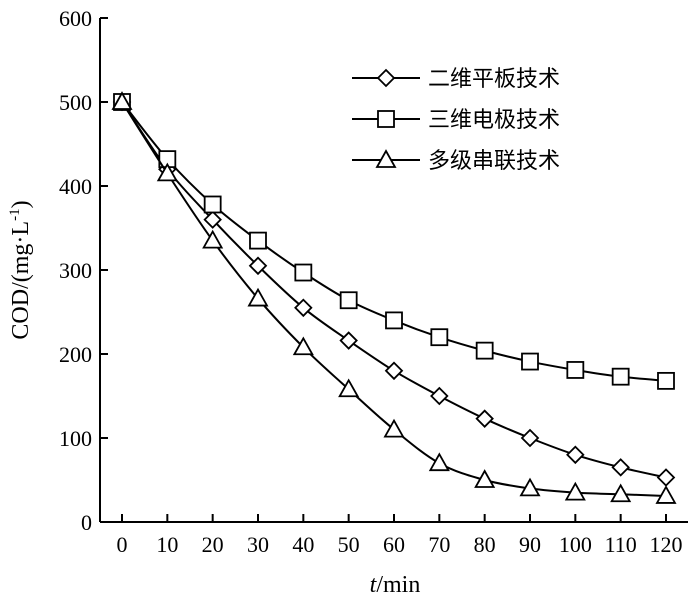 The width and height of the screenshot is (700, 601). Describe the element at coordinates (15, 214) in the screenshot. I see `y-axis-title-superscript: -1` at that location.